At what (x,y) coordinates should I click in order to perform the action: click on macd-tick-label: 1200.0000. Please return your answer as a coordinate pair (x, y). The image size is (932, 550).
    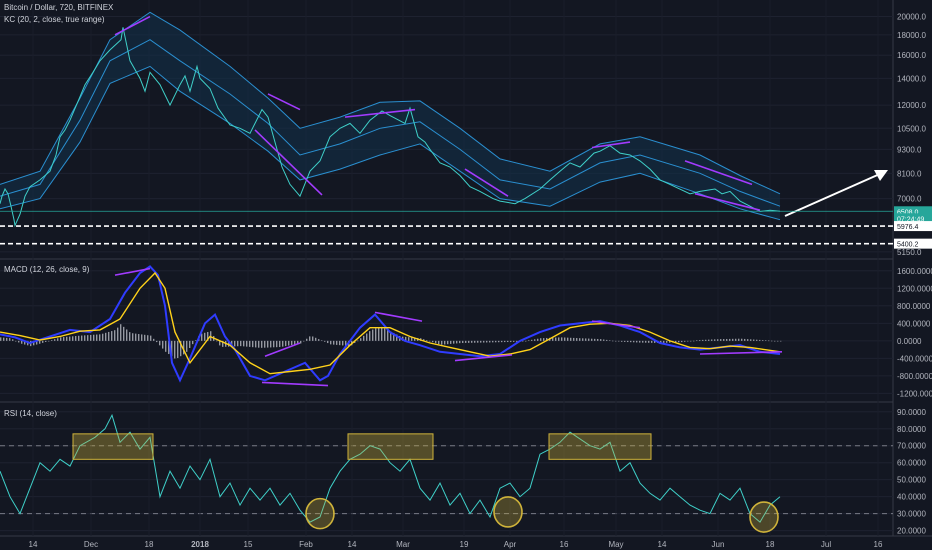
    Looking at the image, I should click on (914, 288).